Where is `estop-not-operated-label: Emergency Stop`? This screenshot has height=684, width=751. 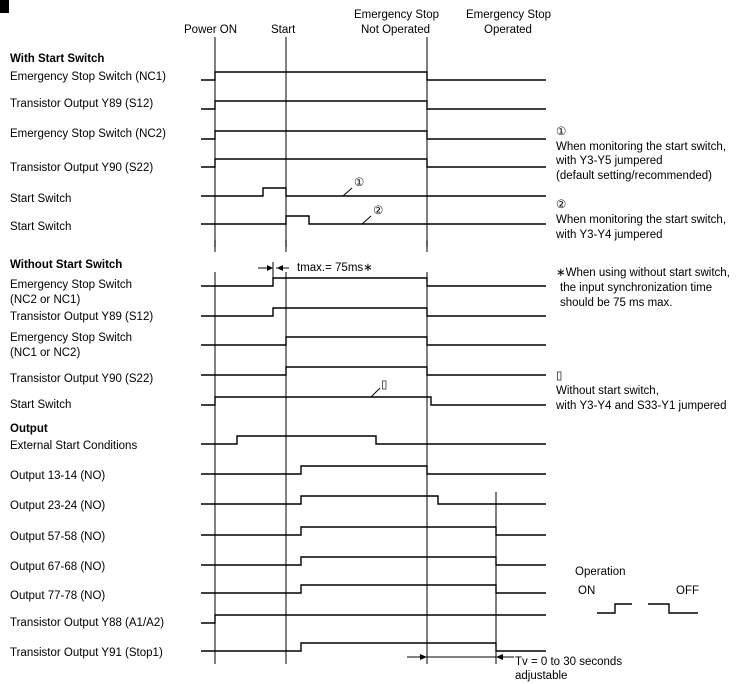 estop-not-operated-label: Emergency Stop is located at coordinates (396, 15).